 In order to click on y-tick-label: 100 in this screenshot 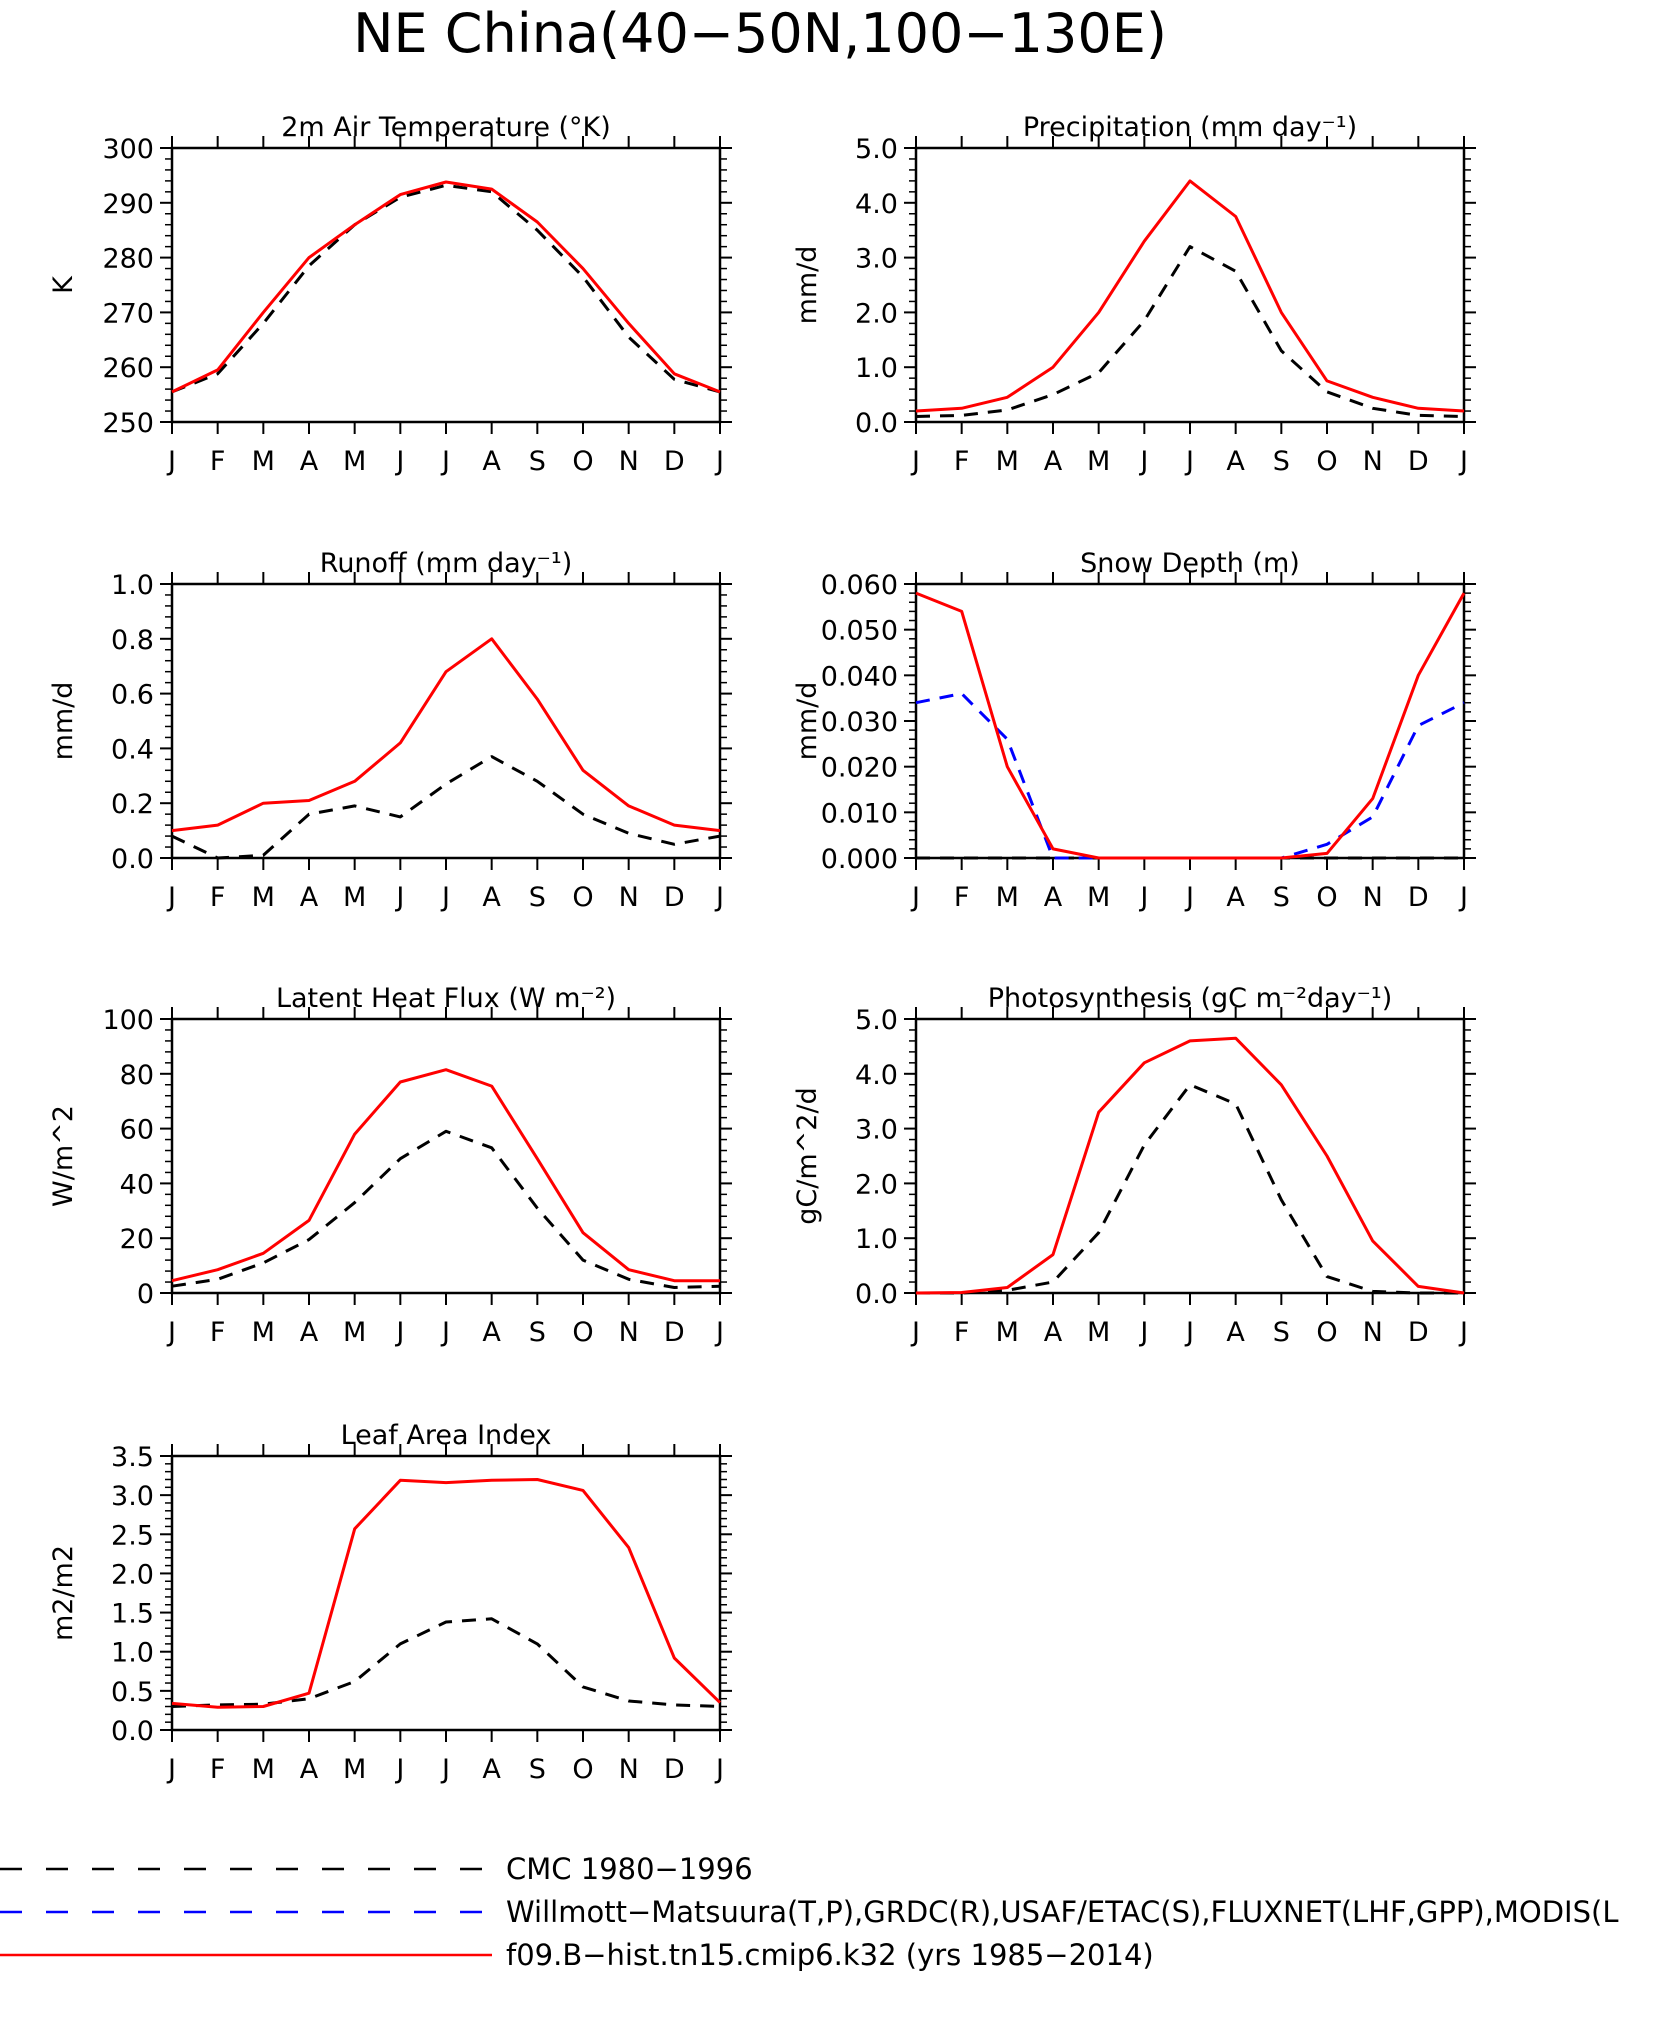, I will do `click(128, 1020)`.